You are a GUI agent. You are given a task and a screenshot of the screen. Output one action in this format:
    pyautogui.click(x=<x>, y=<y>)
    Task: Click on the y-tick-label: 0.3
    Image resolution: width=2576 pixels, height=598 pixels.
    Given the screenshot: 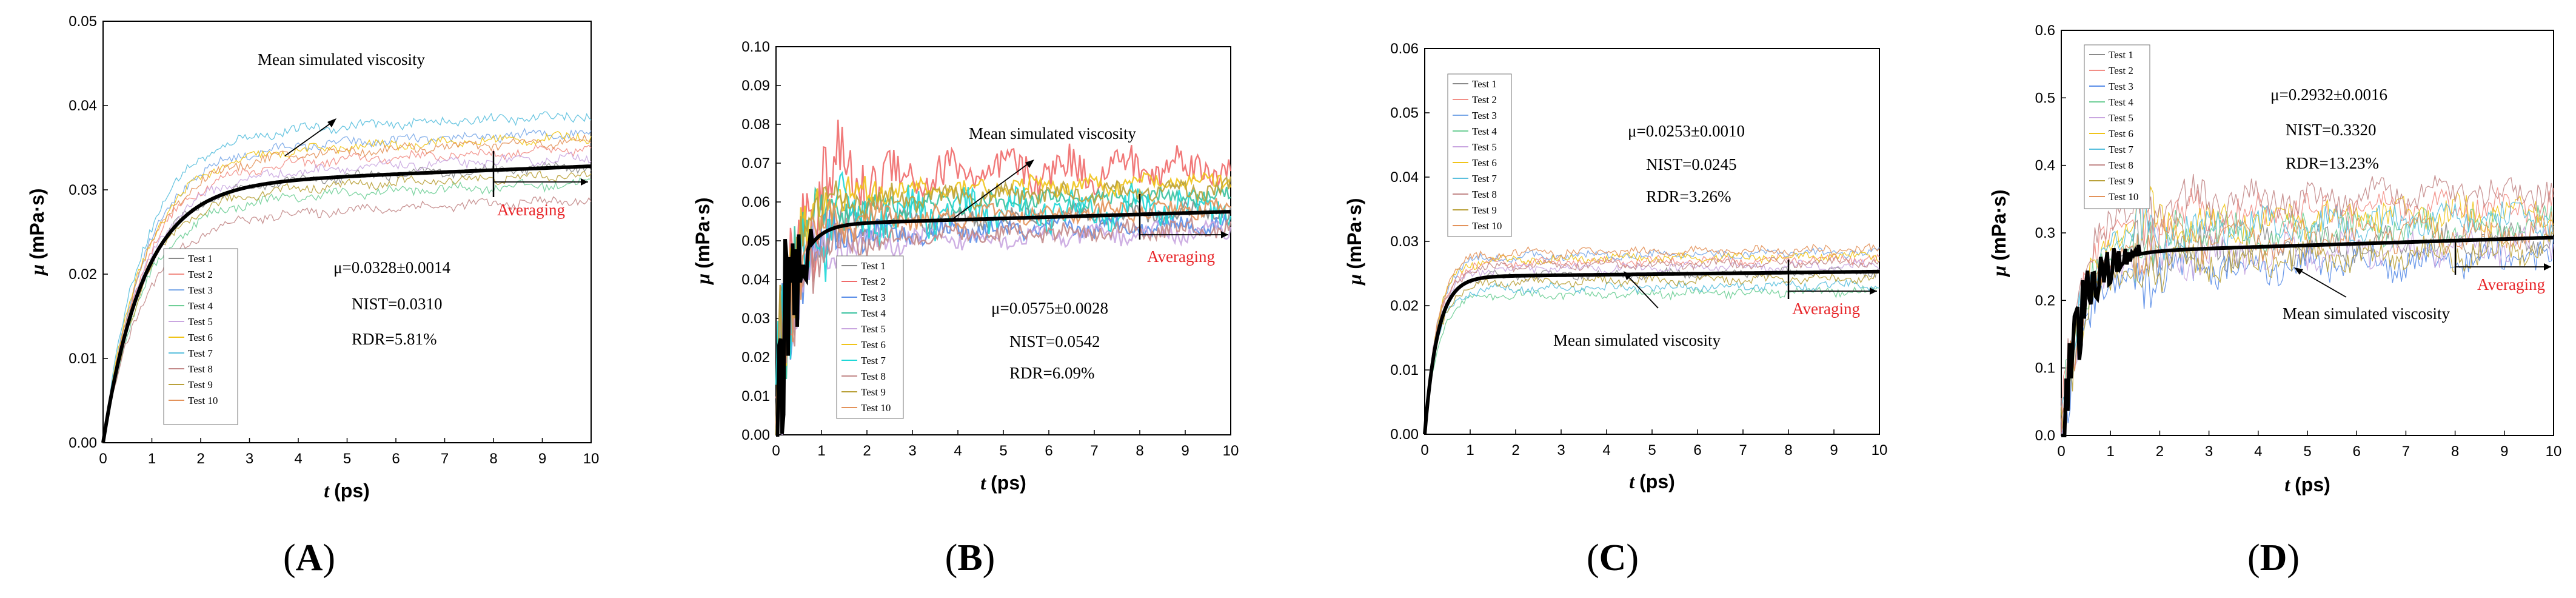 What is the action you would take?
    pyautogui.click(x=2045, y=233)
    